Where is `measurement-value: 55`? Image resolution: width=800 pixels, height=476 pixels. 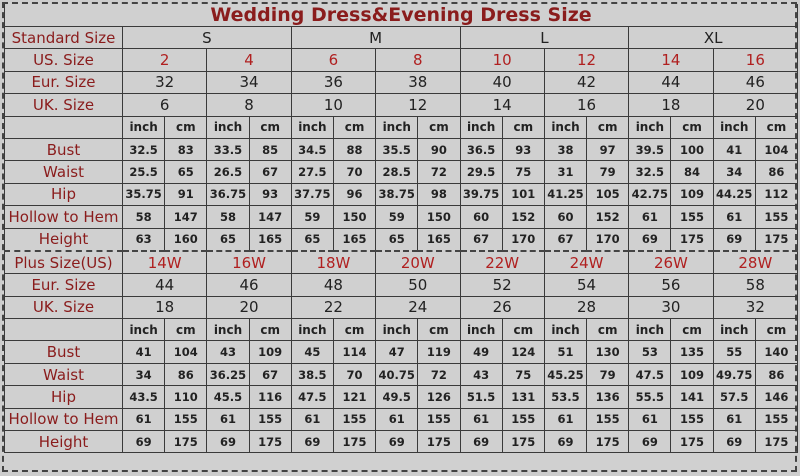
measurement-value: 55 is located at coordinates (734, 352).